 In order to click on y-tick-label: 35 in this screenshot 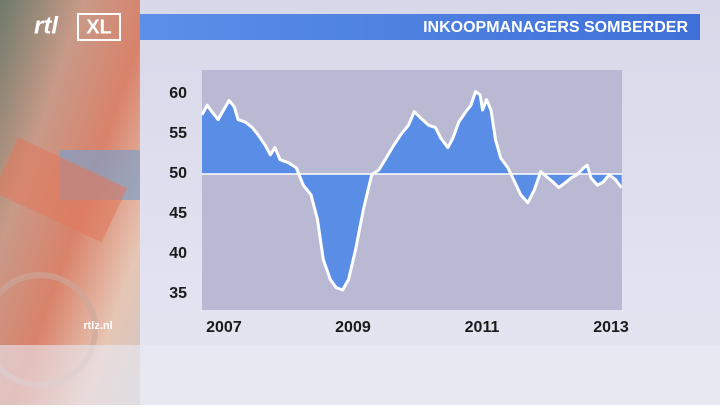, I will do `click(178, 293)`.